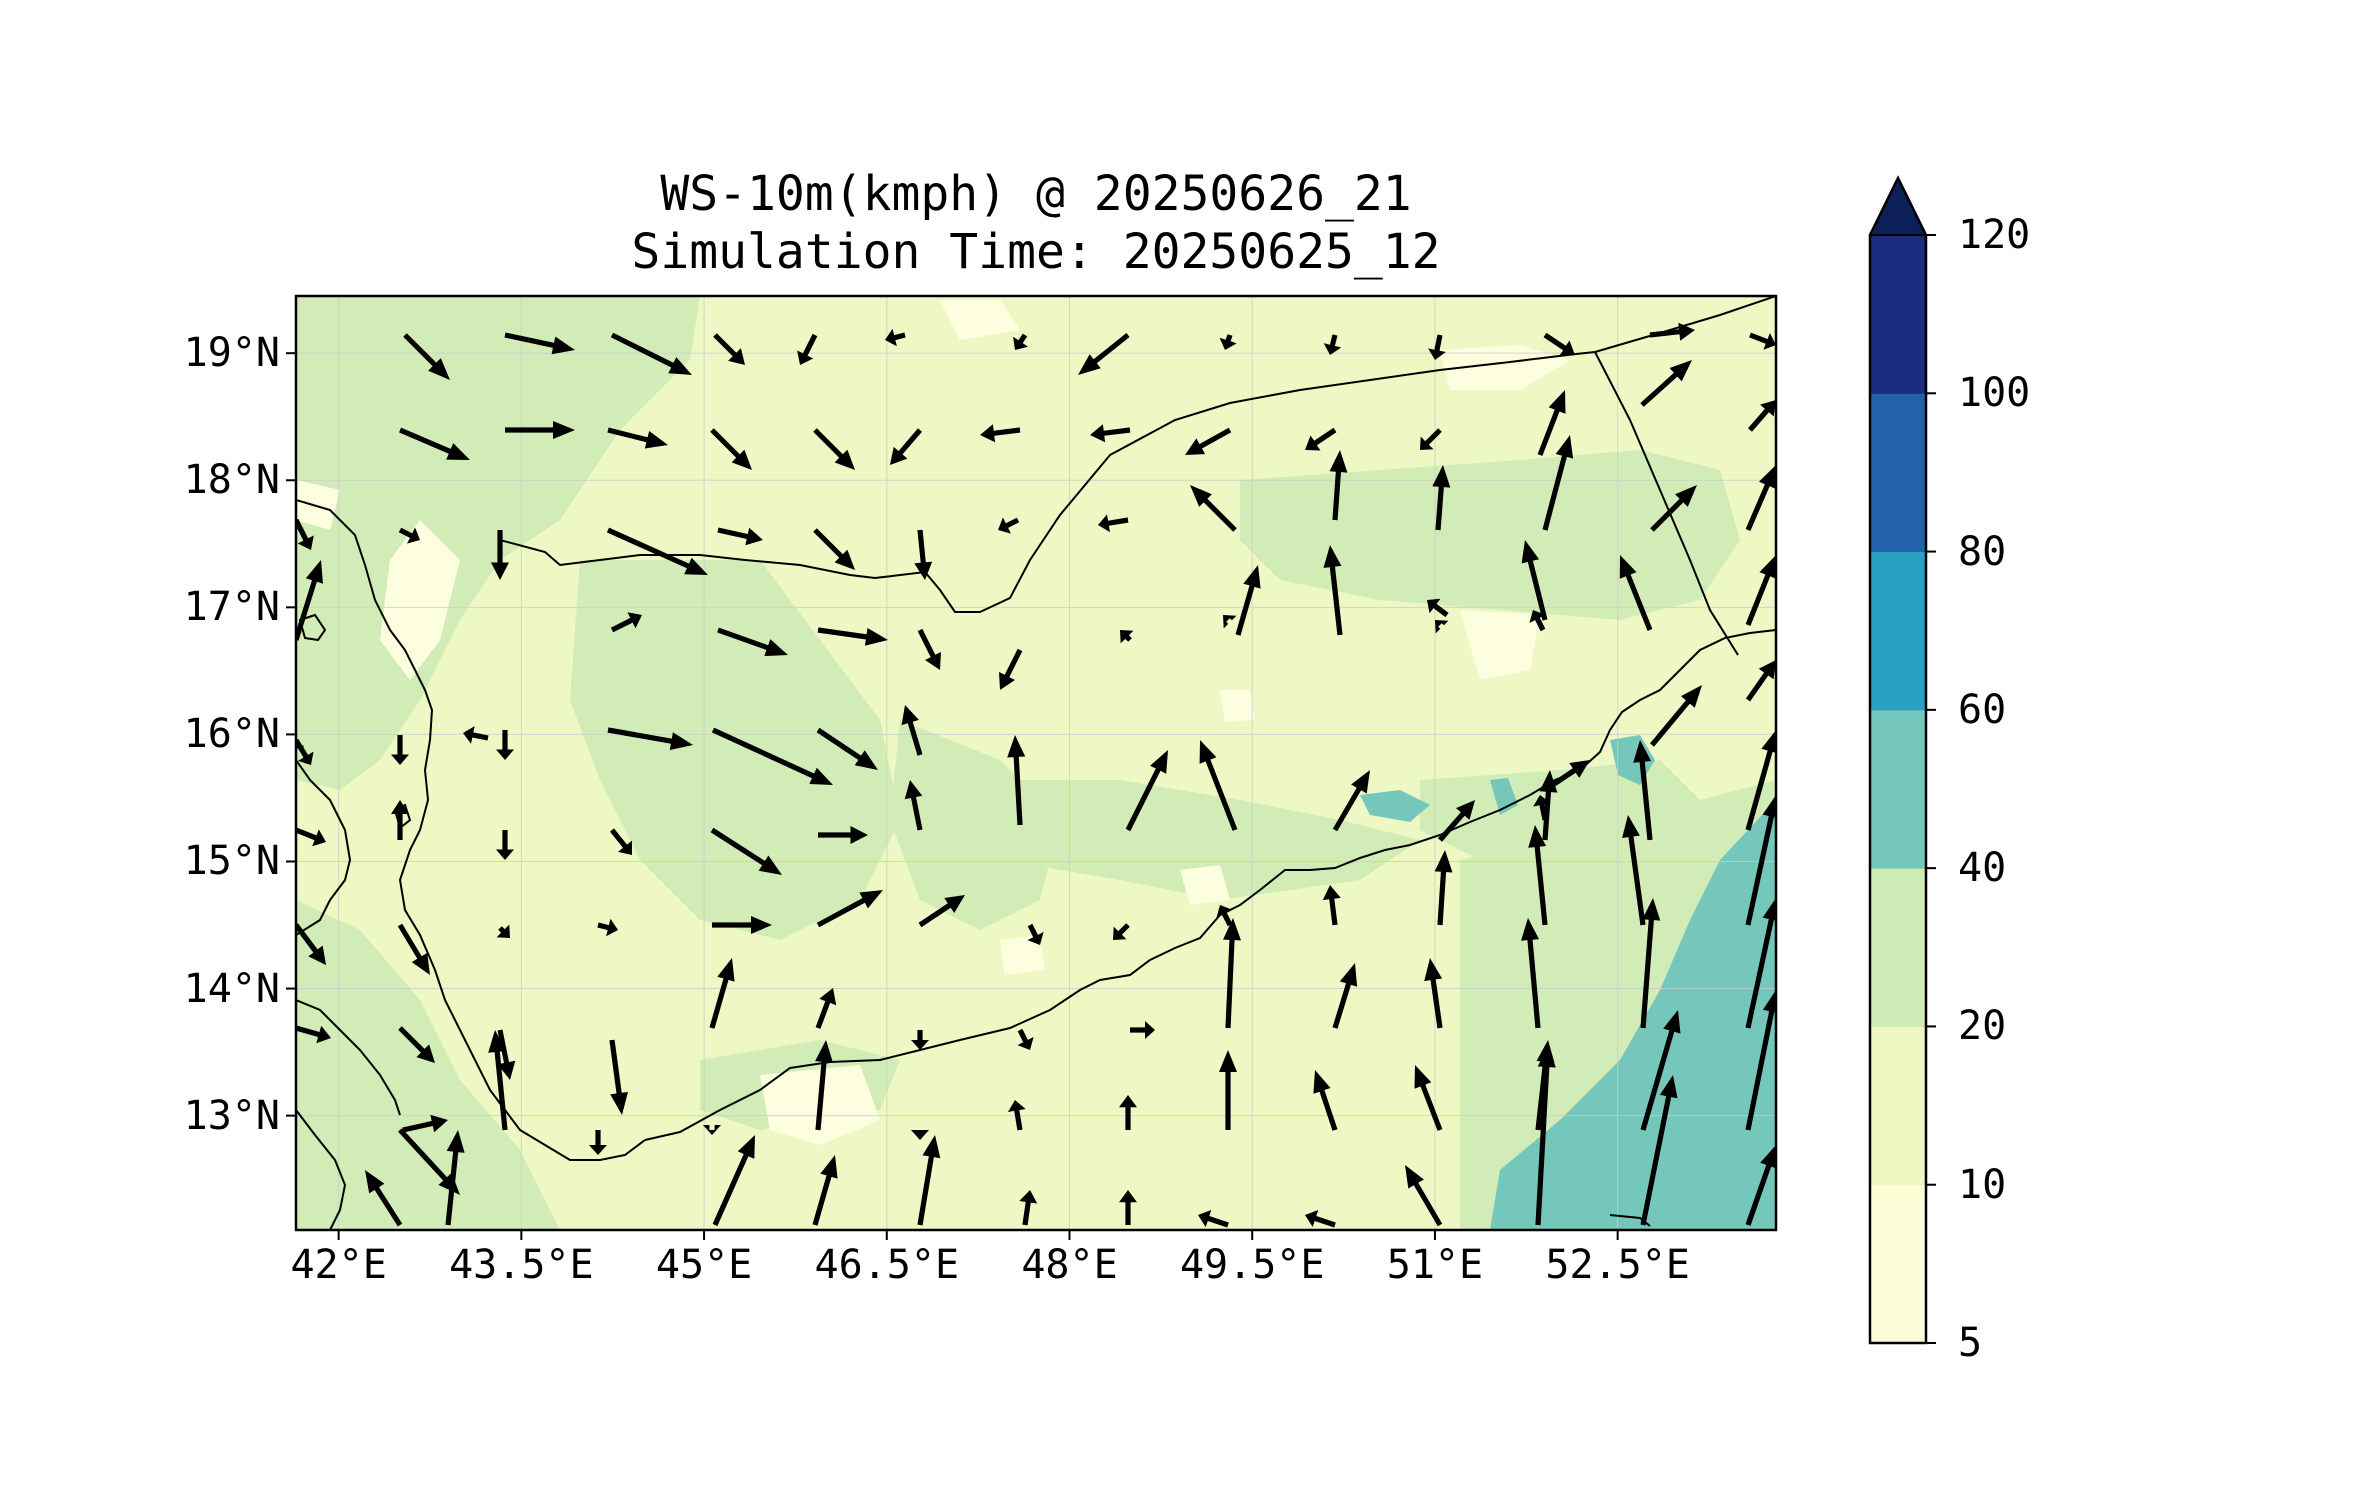  I want to click on x-tick-label: 42°E, so click(338, 1265).